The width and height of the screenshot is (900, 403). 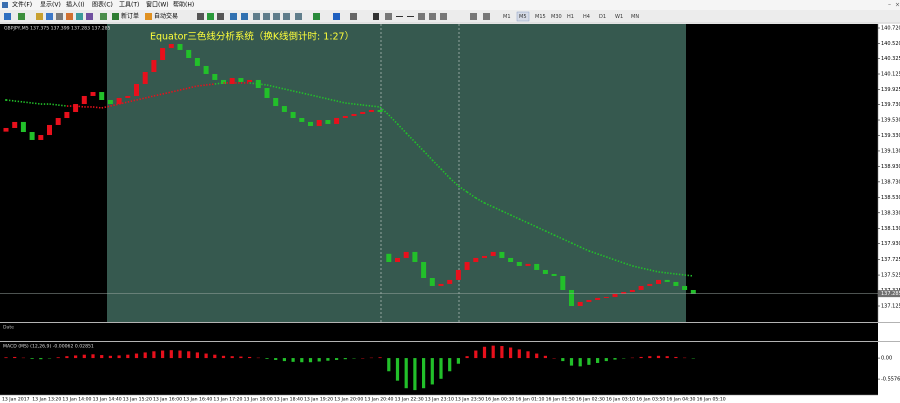 What do you see at coordinates (50, 5) in the screenshot?
I see `menu-item: 显示(V)` at bounding box center [50, 5].